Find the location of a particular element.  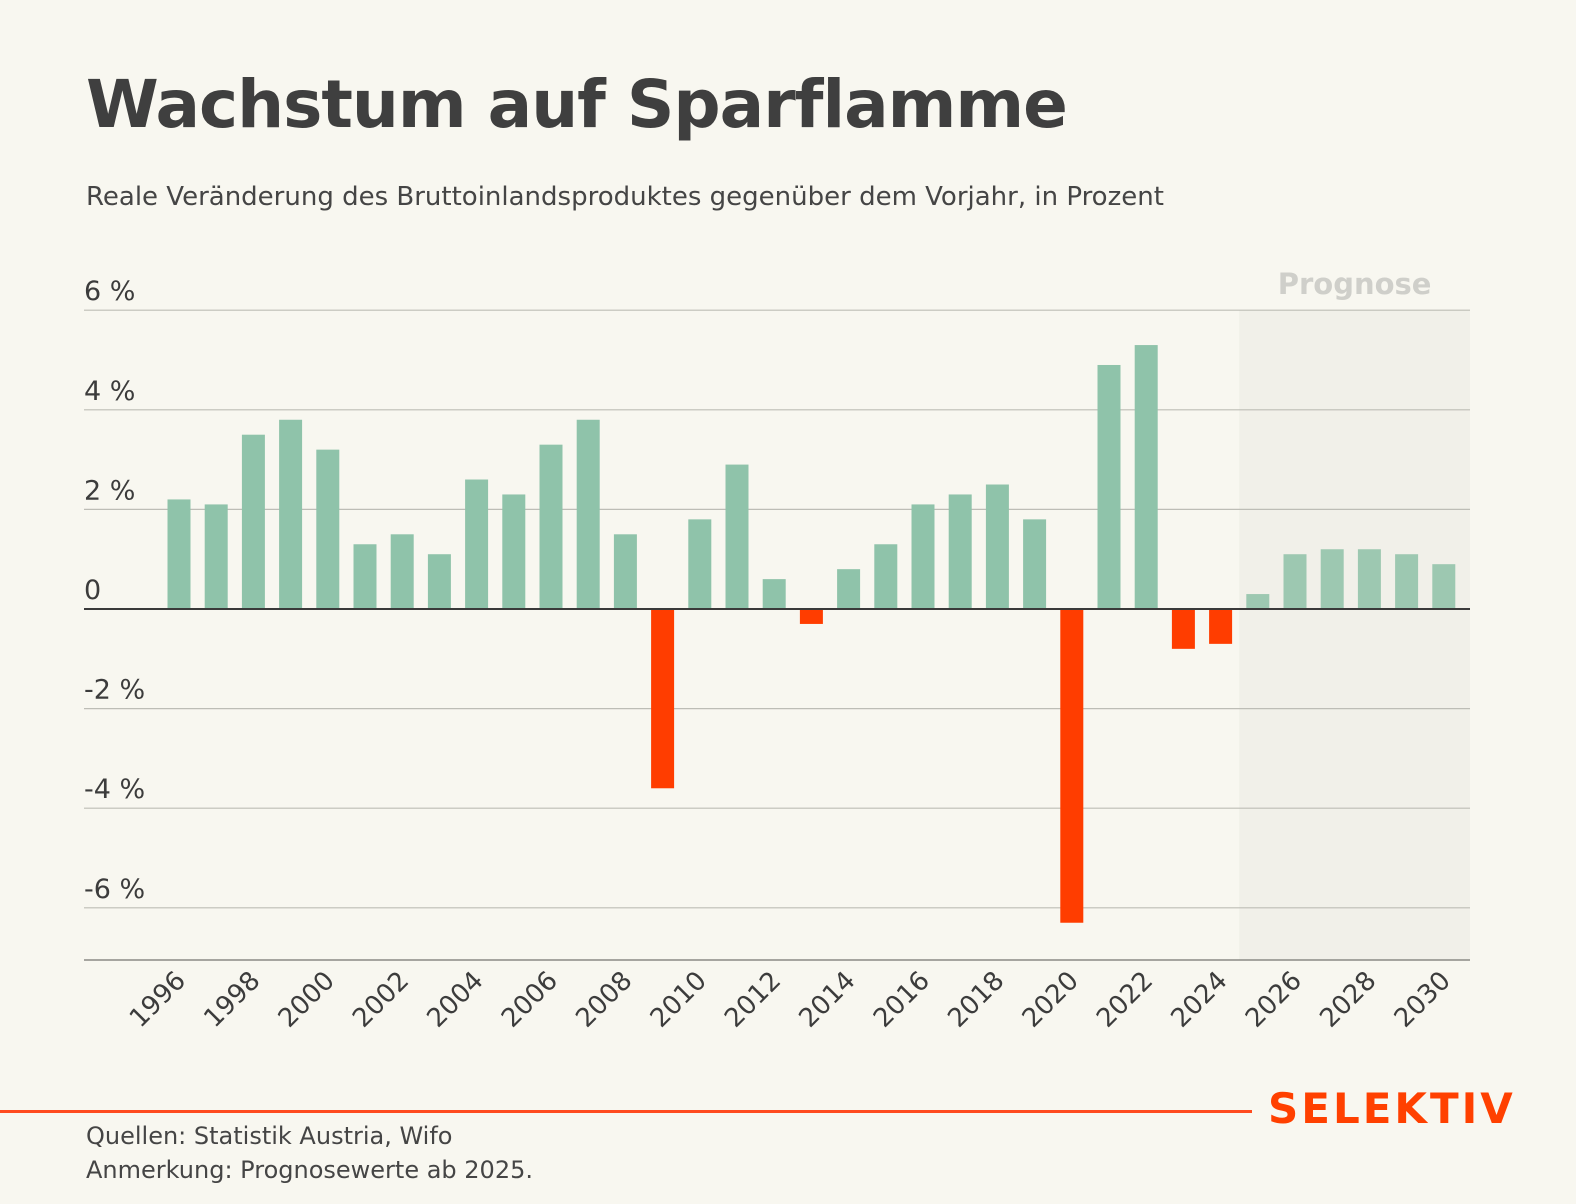

bar-2002 is located at coordinates (402, 571).